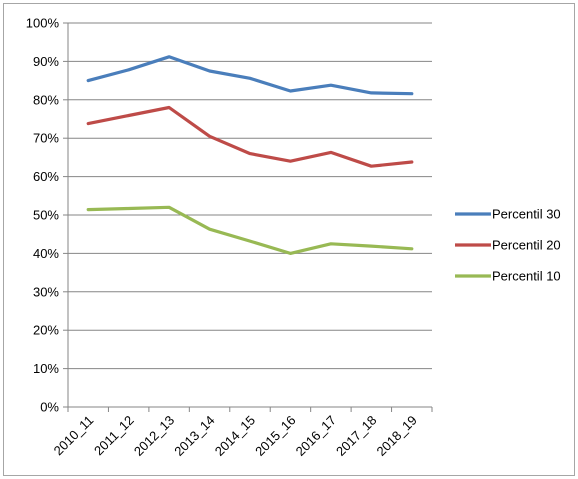  I want to click on legend: Percentil 30 Percentil 20 Percentil 10, so click(508, 245).